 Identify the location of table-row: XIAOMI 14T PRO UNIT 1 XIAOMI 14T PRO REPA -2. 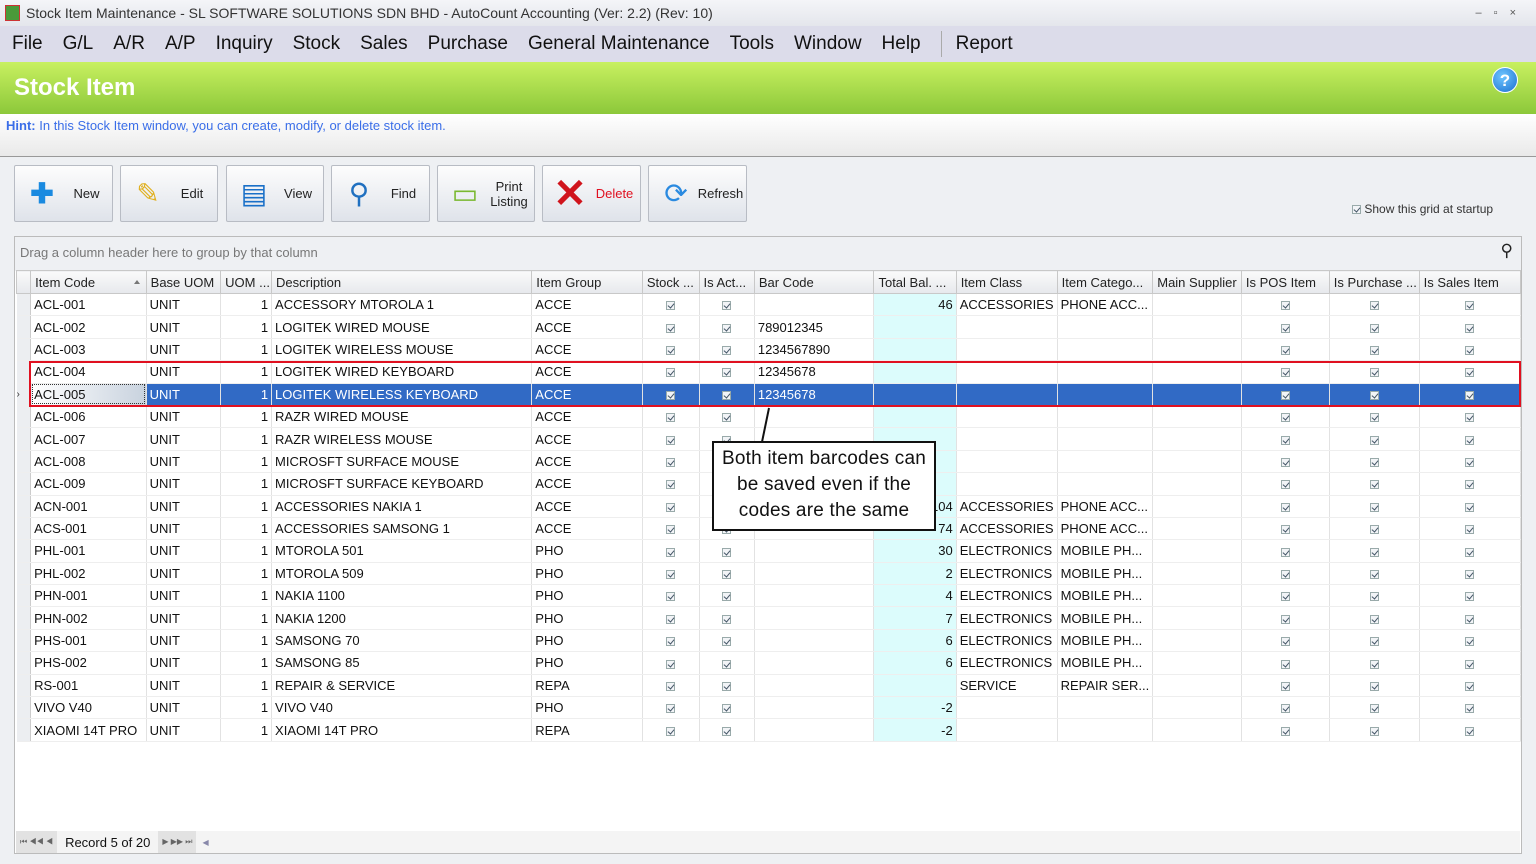
(769, 730).